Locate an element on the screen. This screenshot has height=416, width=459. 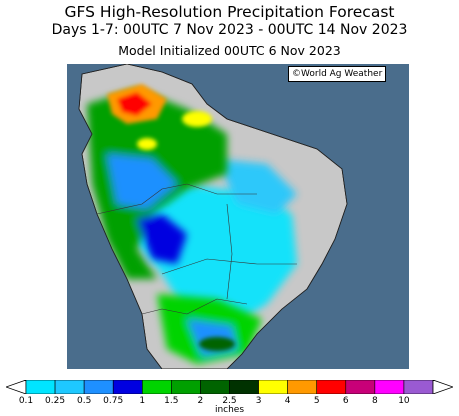
colorbar-tick-label: 2 is located at coordinates (200, 401).